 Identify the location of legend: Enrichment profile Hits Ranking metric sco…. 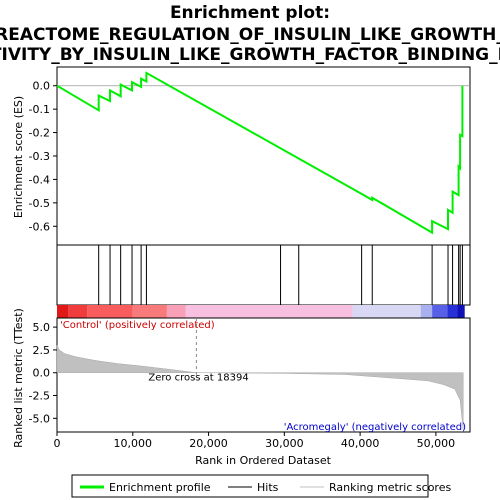
(265, 487).